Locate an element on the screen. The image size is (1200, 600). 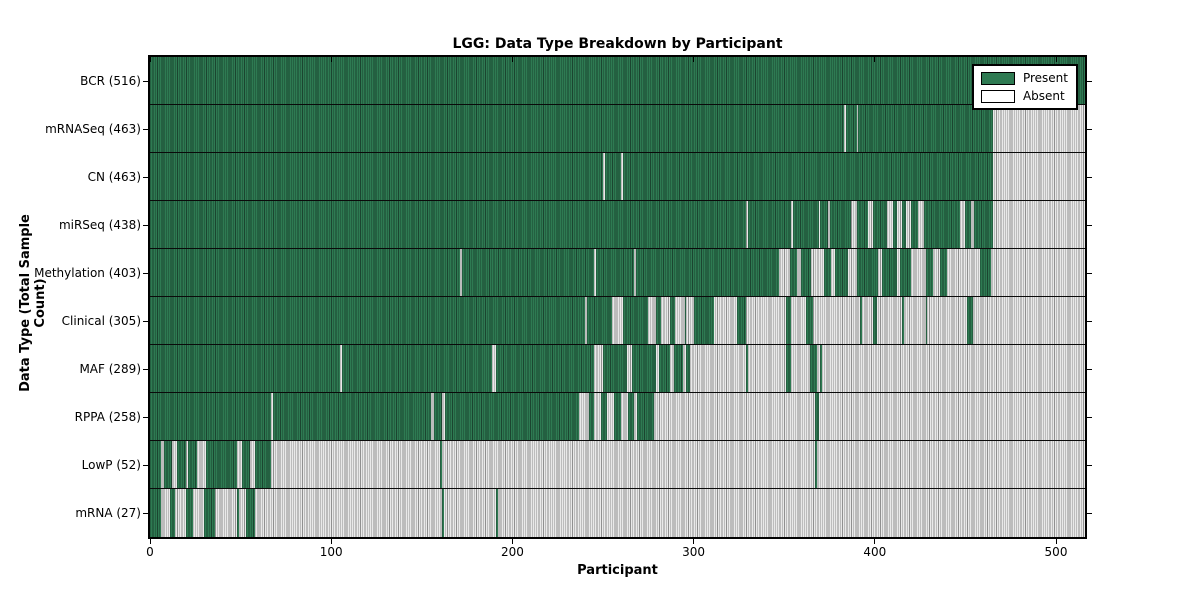
legend-present-label: Present is located at coordinates (1045, 78).